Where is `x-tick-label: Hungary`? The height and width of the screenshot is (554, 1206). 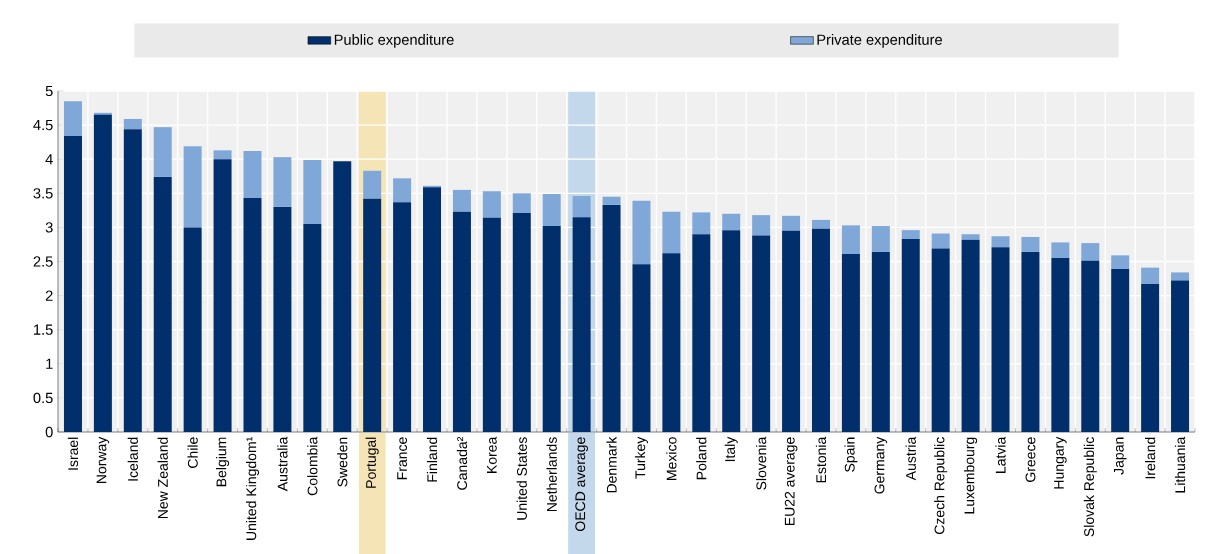
x-tick-label: Hungary is located at coordinates (1060, 462).